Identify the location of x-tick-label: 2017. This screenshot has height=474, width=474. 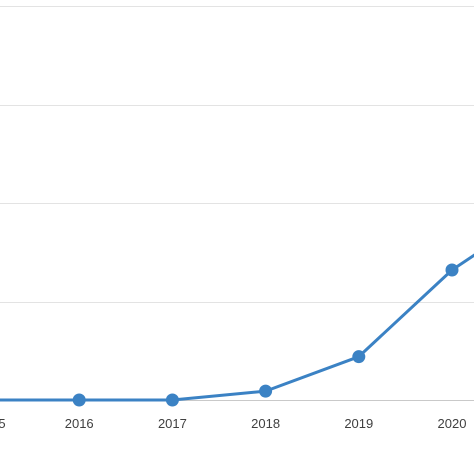
(172, 423).